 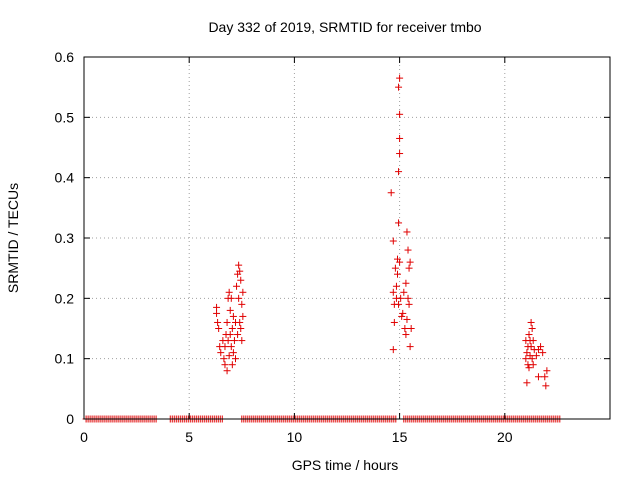 I want to click on x-tick-label: 10, so click(x=295, y=437).